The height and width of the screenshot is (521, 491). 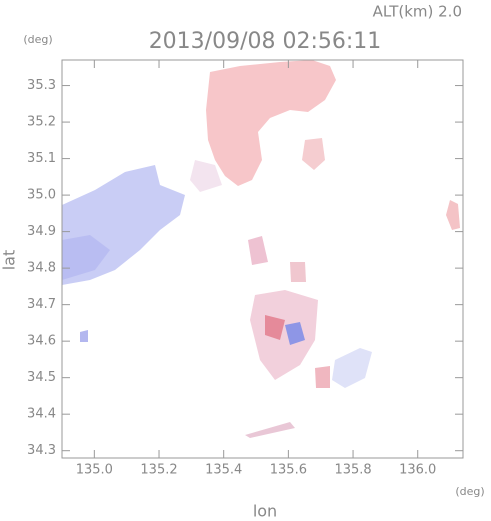 I want to click on x-tick-label: 135.0, so click(x=94, y=470).